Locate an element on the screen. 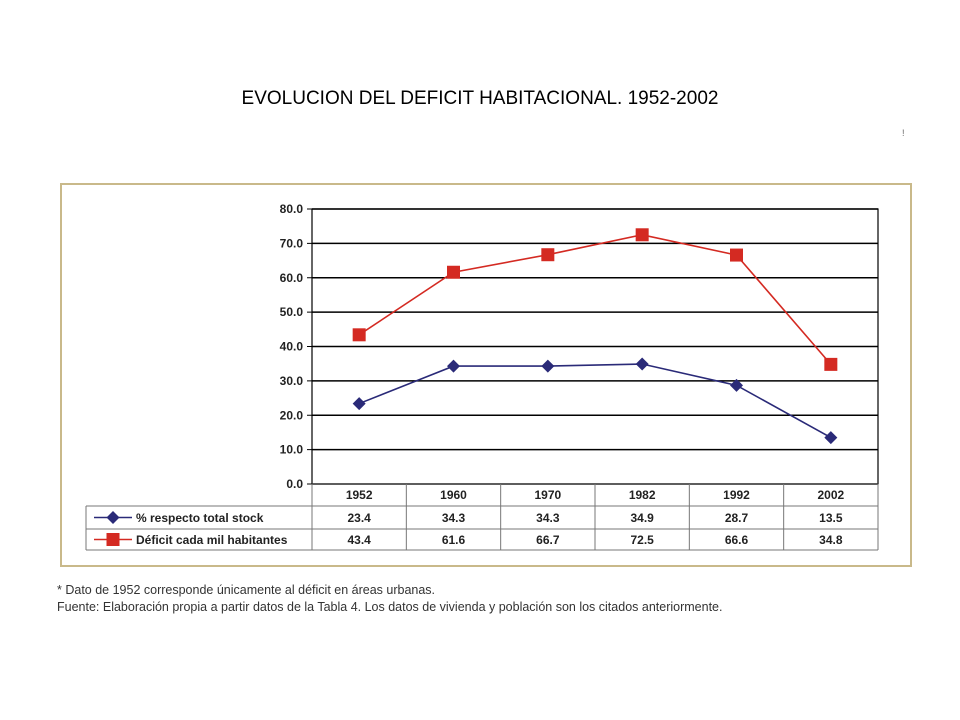 The height and width of the screenshot is (720, 960). data-table-cell: 28.7 is located at coordinates (737, 518).